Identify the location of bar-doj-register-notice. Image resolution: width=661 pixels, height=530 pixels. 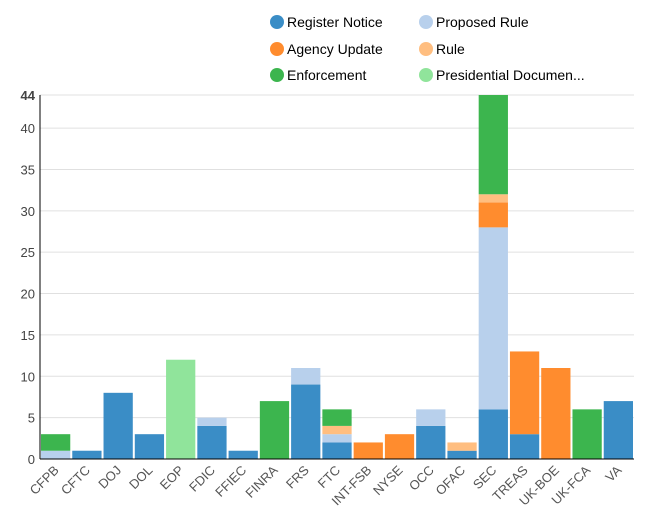
(118, 425).